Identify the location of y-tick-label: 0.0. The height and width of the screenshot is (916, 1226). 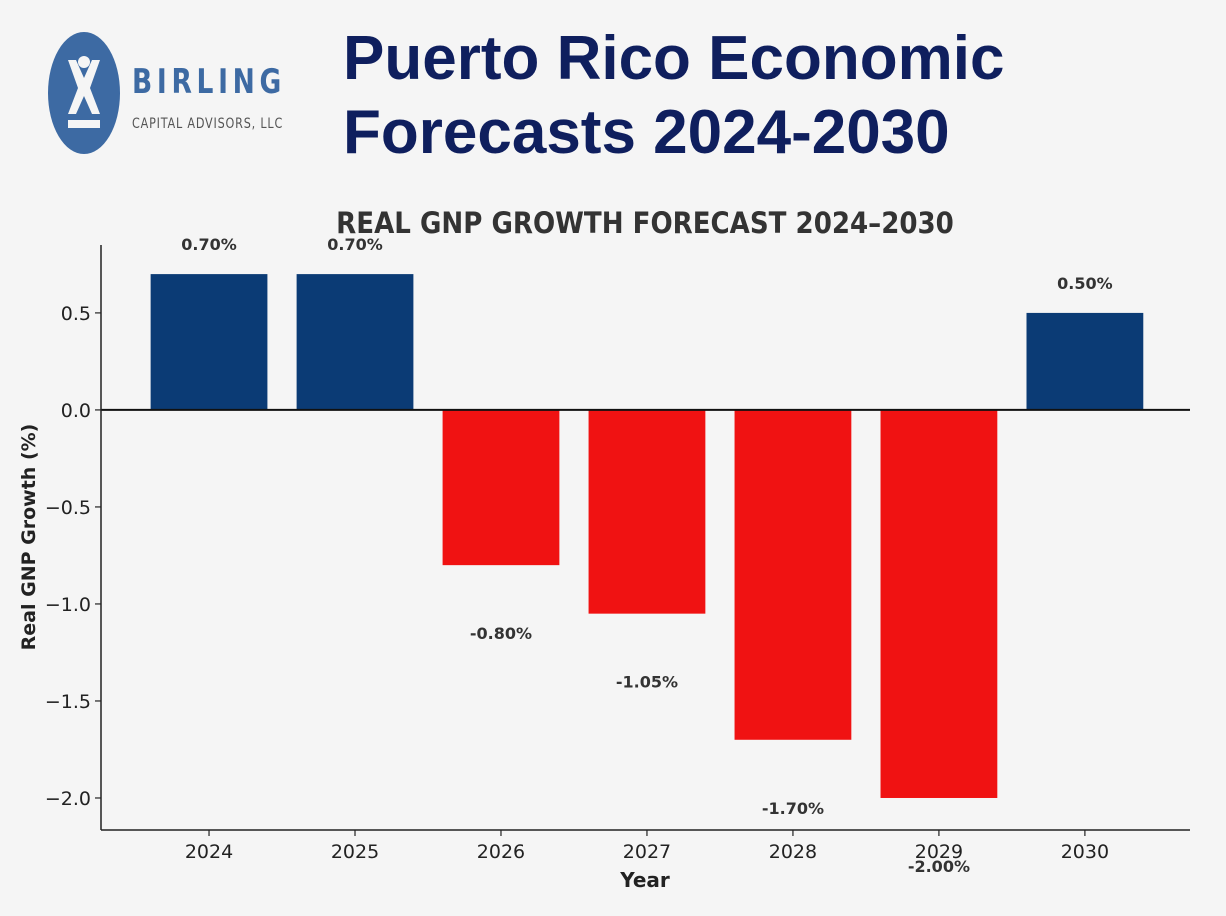
(76, 411).